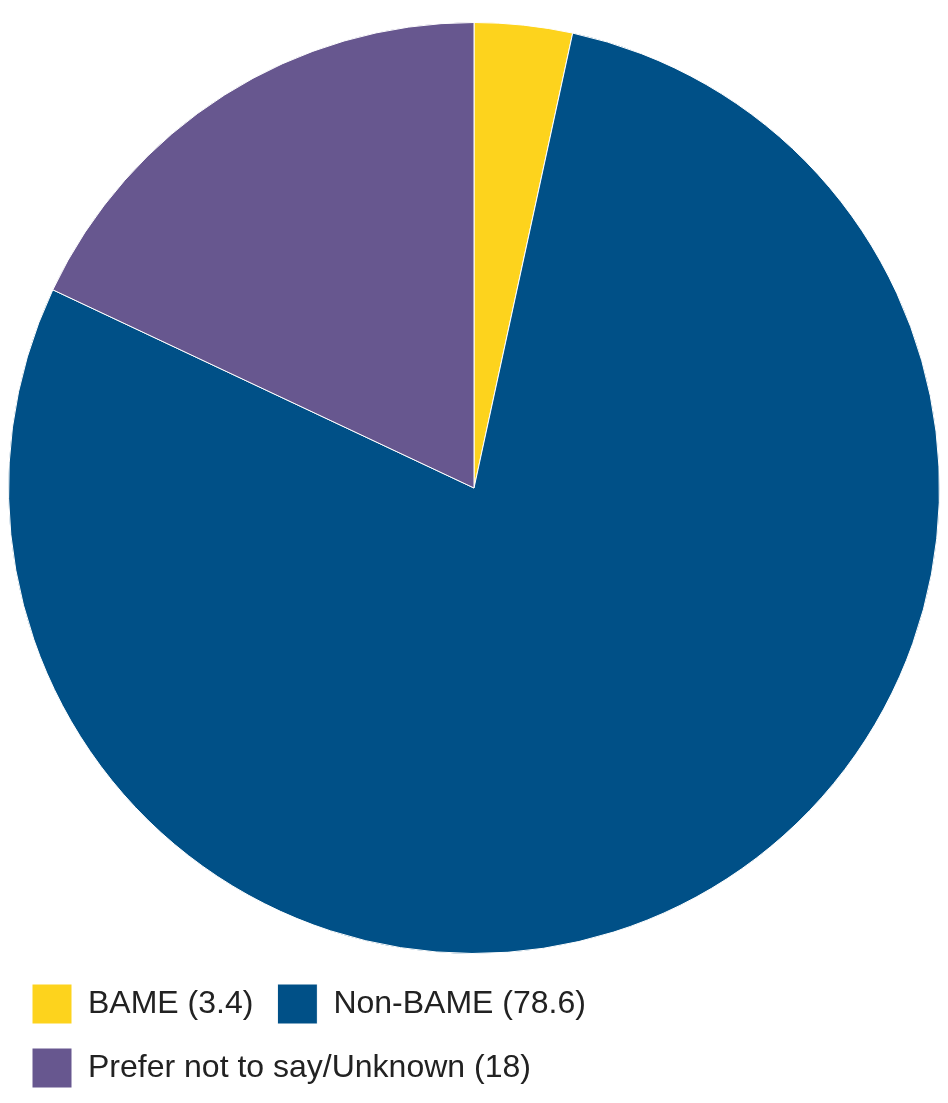 Image resolution: width=948 pixels, height=1103 pixels. I want to click on legend-label: Non-BAME (78.6), so click(459, 1001).